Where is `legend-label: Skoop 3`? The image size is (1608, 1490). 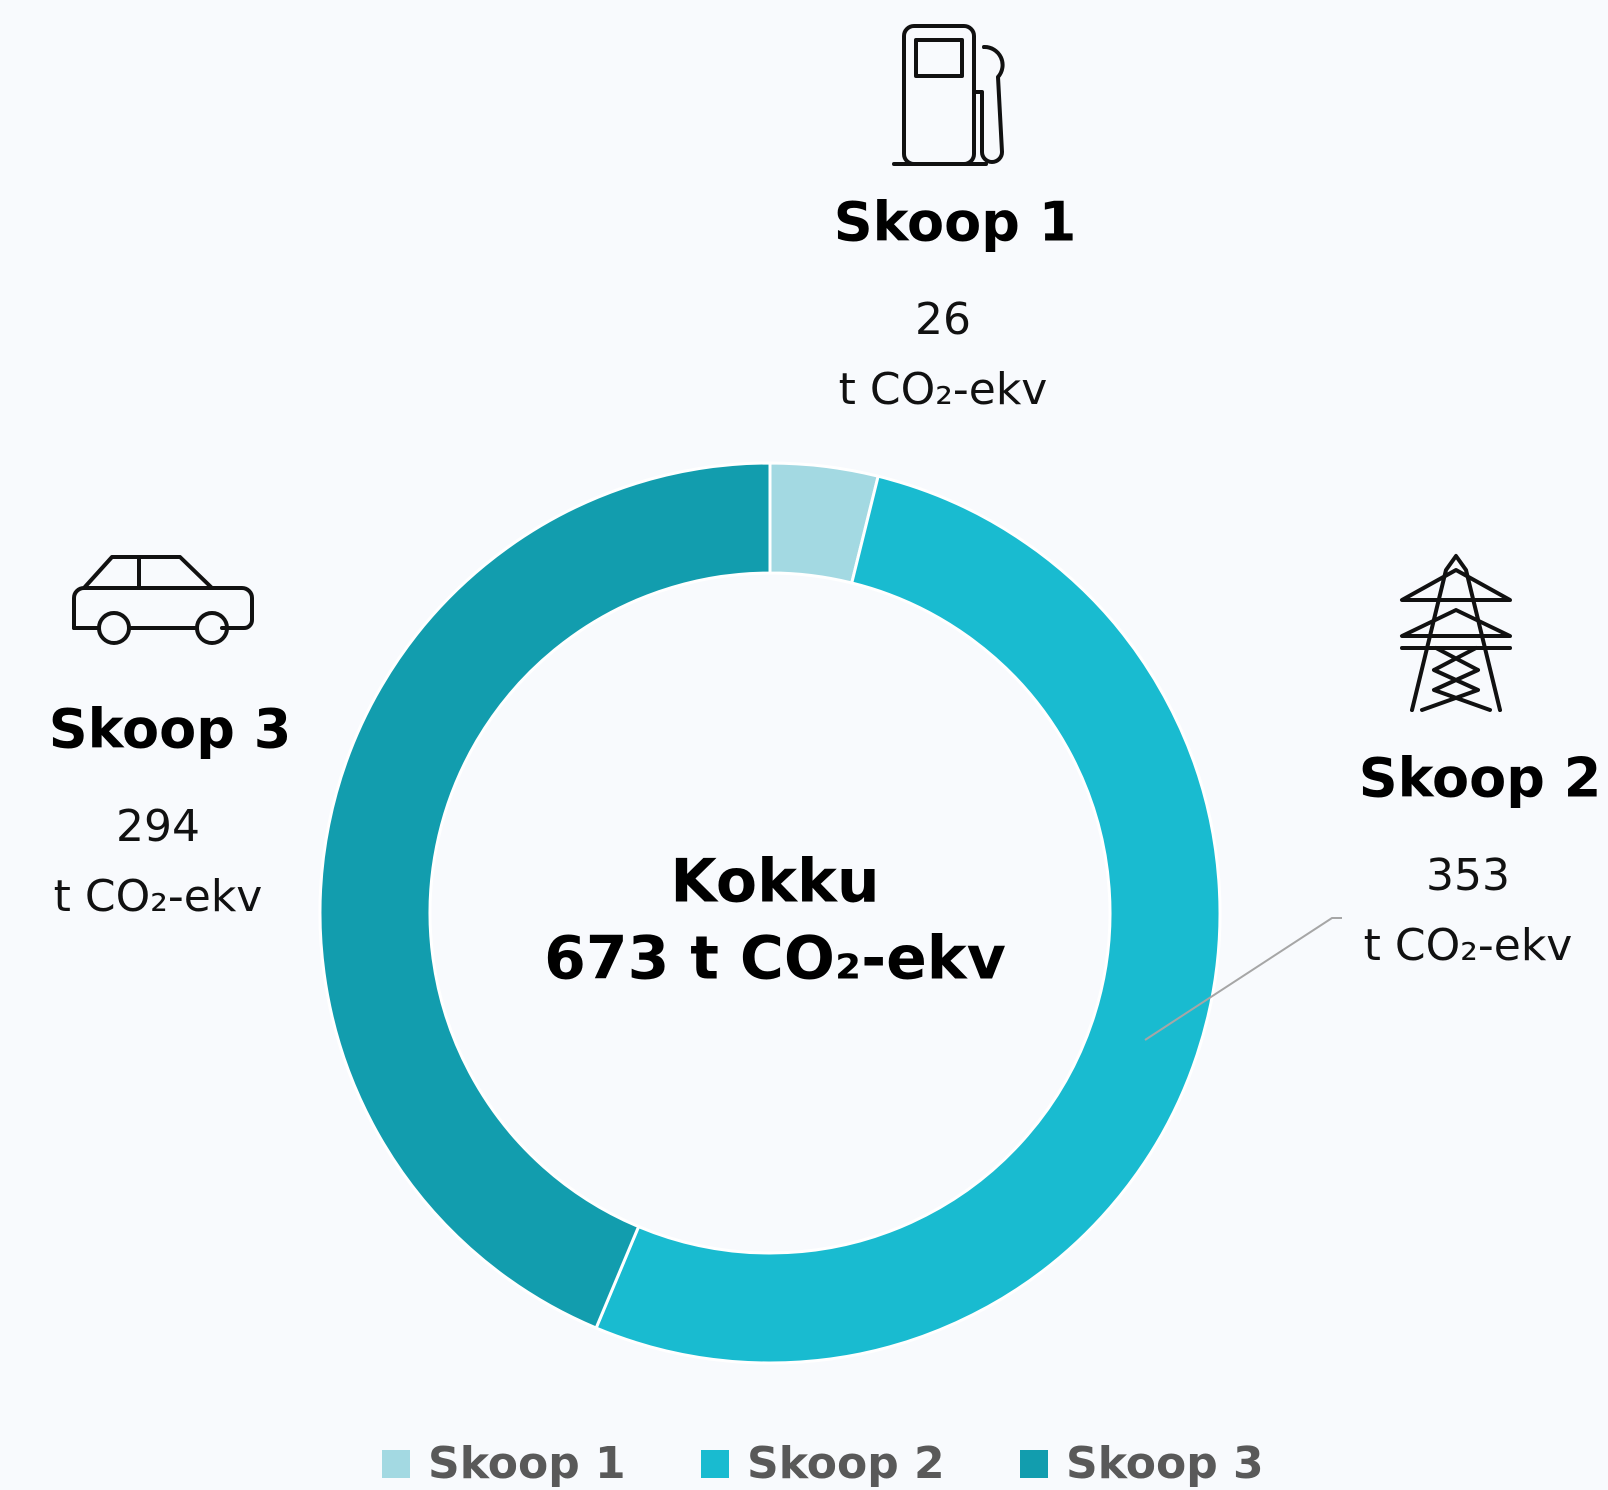
legend-label: Skoop 3 is located at coordinates (1165, 1463).